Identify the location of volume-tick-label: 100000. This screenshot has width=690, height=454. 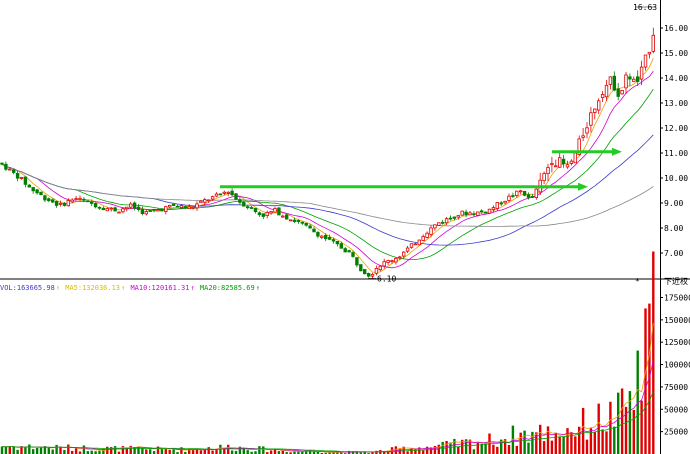
(677, 365).